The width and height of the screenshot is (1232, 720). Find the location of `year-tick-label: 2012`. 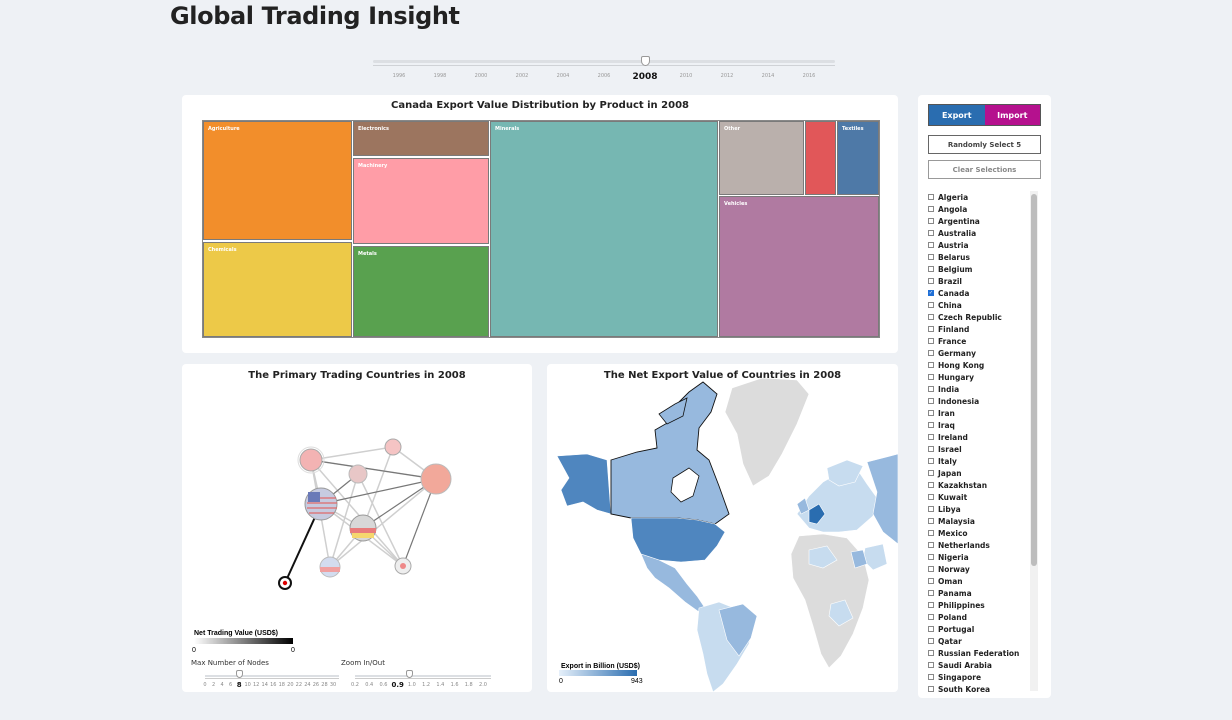

year-tick-label: 2012 is located at coordinates (727, 76).